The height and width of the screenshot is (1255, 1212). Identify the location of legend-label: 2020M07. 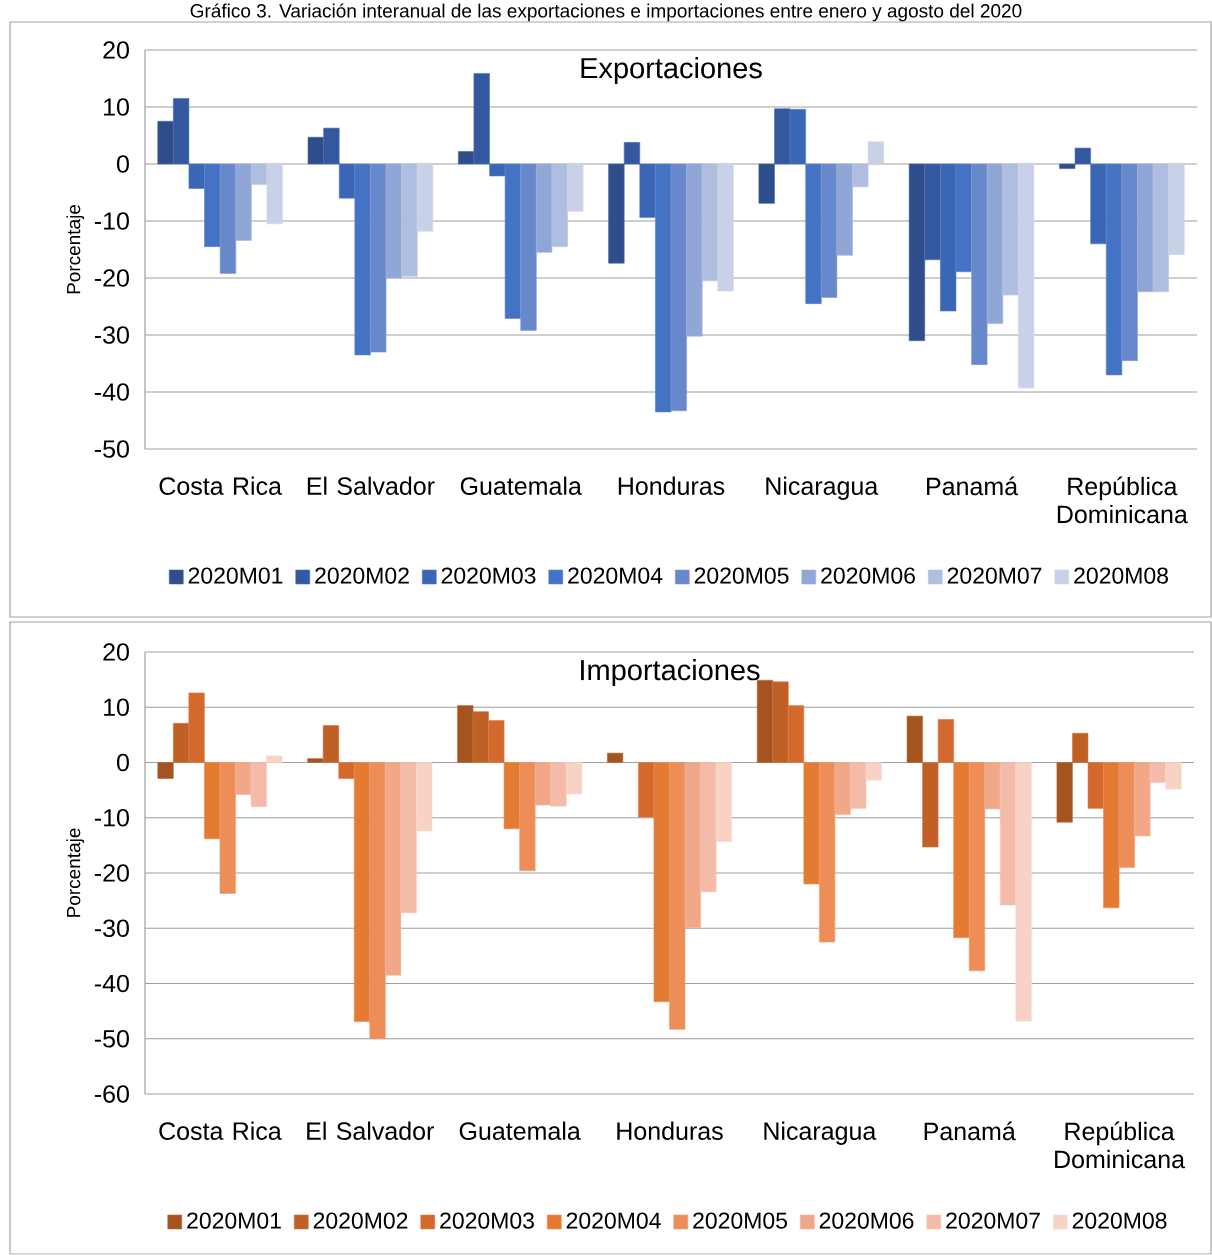
(993, 1220).